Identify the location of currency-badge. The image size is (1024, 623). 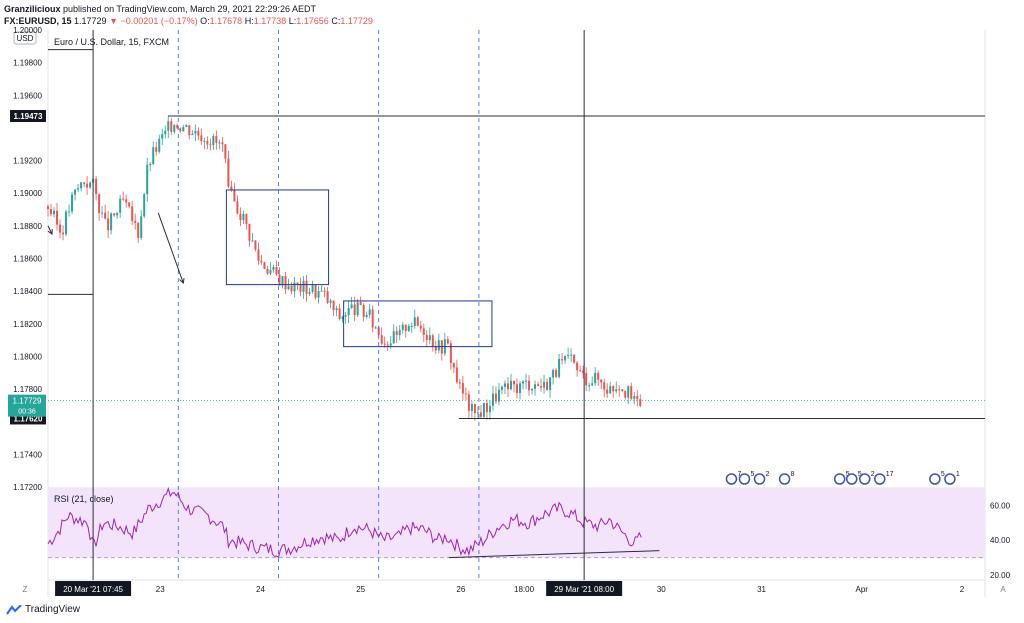
(25, 38).